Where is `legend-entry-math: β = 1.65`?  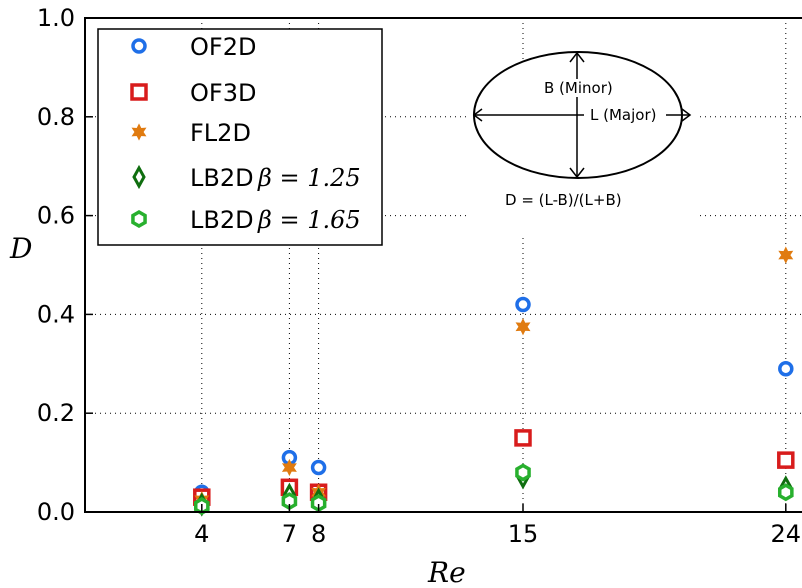
legend-entry-math: β = 1.65 is located at coordinates (309, 220).